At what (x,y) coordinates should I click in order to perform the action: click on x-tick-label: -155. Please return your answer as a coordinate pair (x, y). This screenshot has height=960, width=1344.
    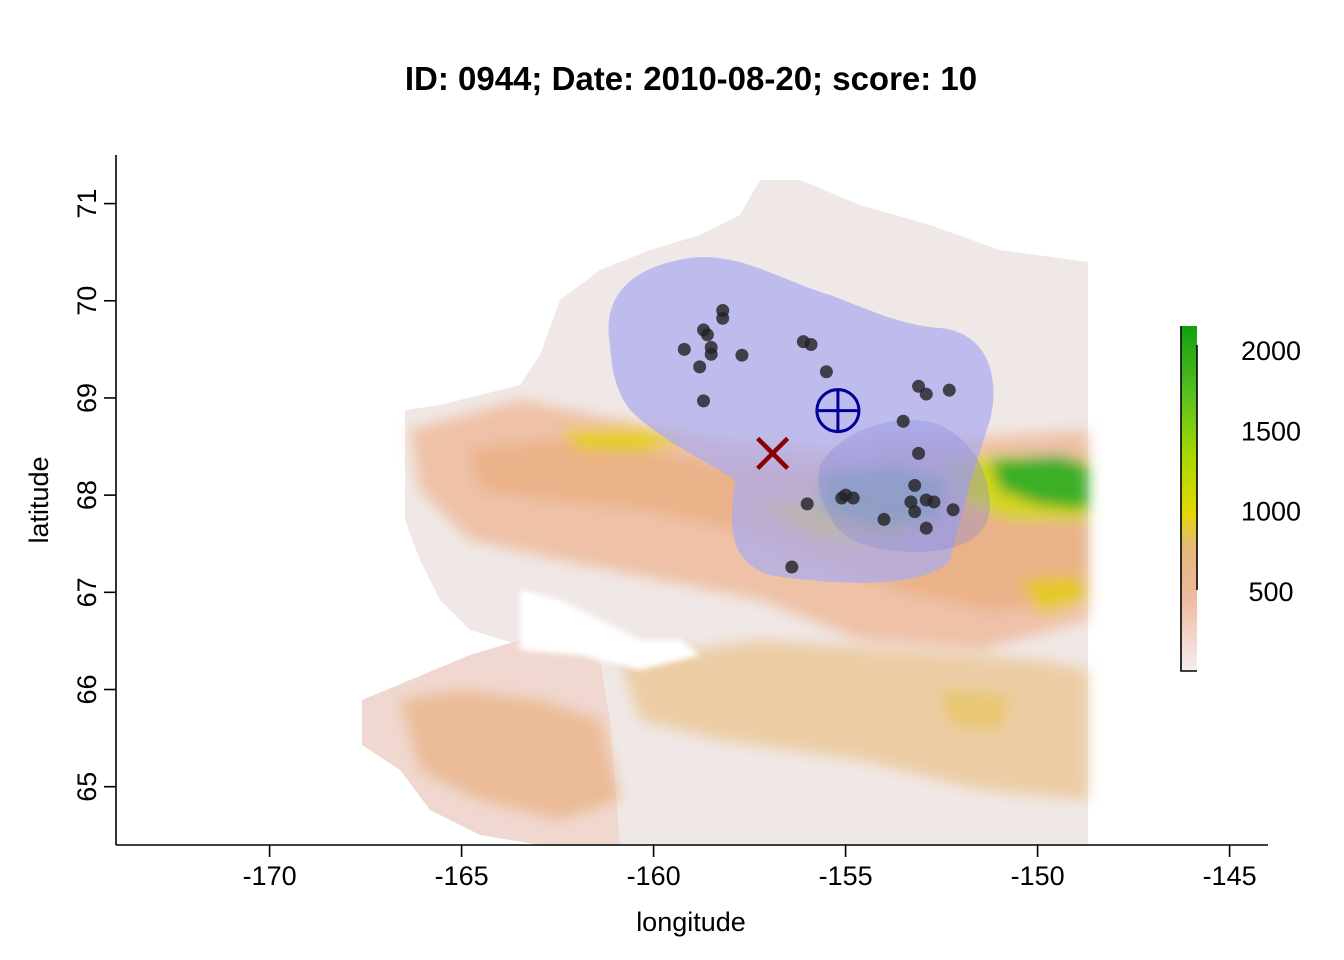
    Looking at the image, I should click on (846, 876).